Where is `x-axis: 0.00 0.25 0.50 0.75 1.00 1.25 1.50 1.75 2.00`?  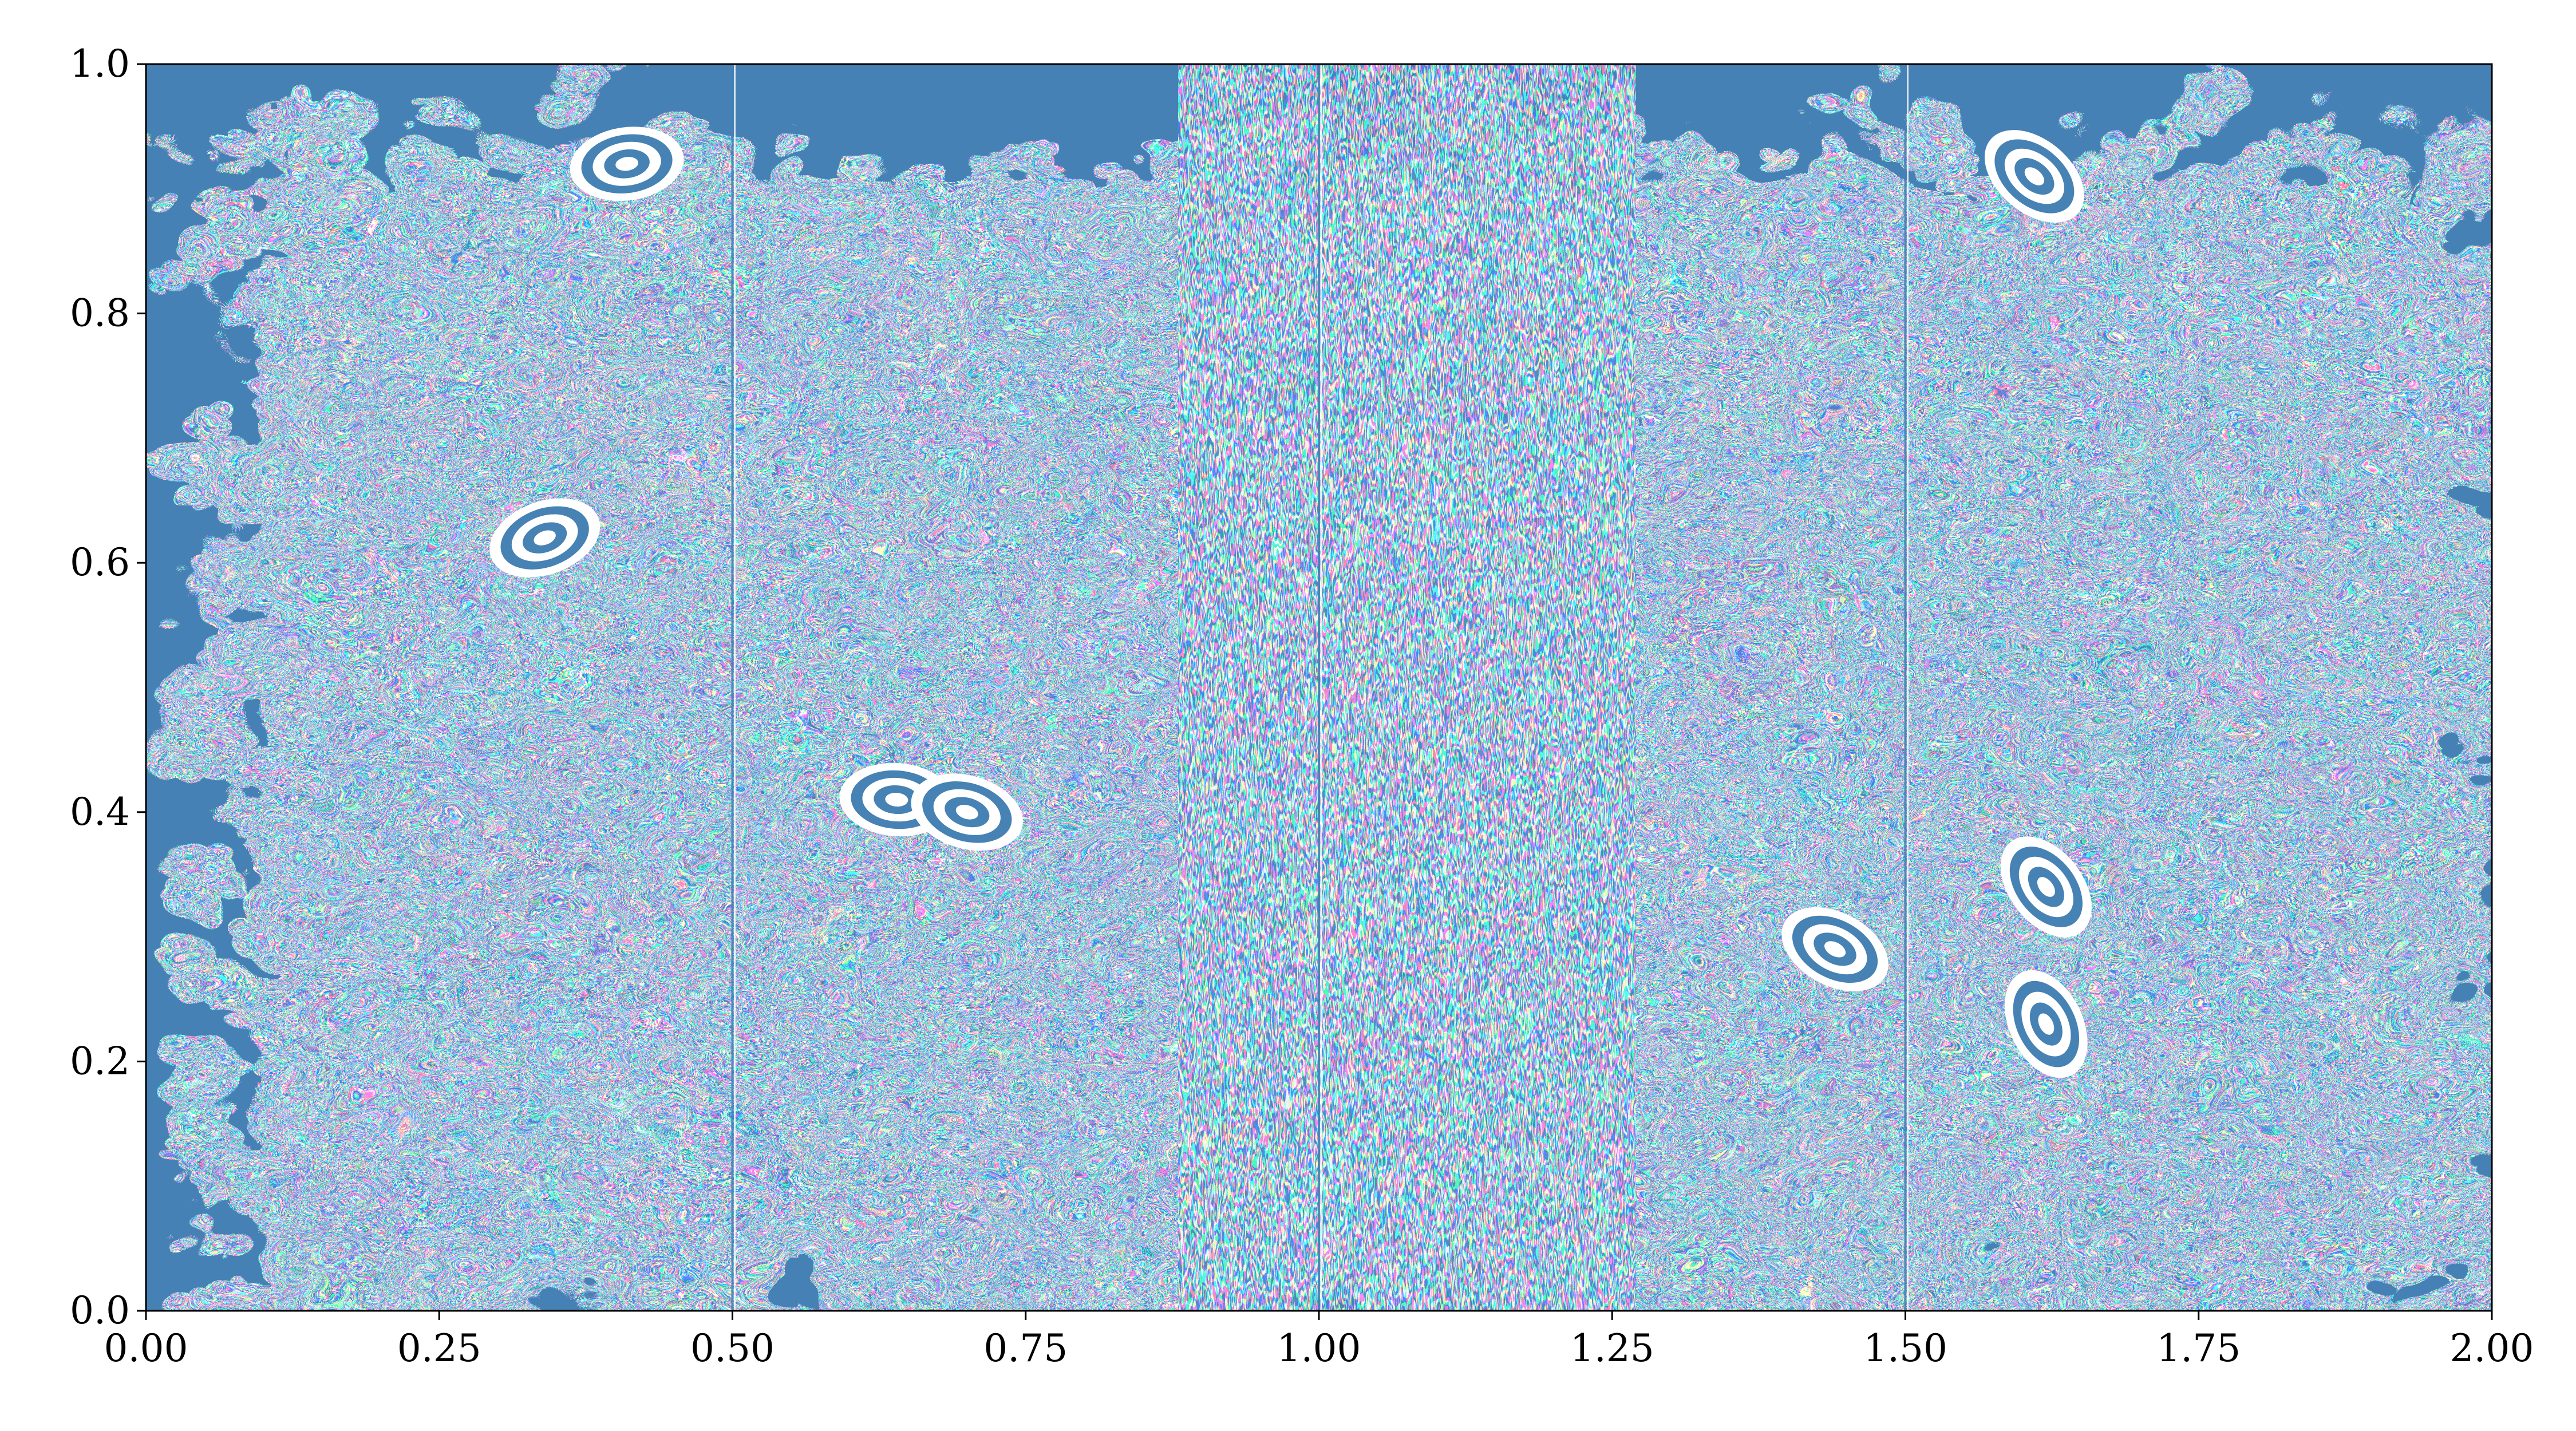
x-axis: 0.00 0.25 0.50 0.75 1.00 1.25 1.50 1.75 2.00 is located at coordinates (1319, 1340).